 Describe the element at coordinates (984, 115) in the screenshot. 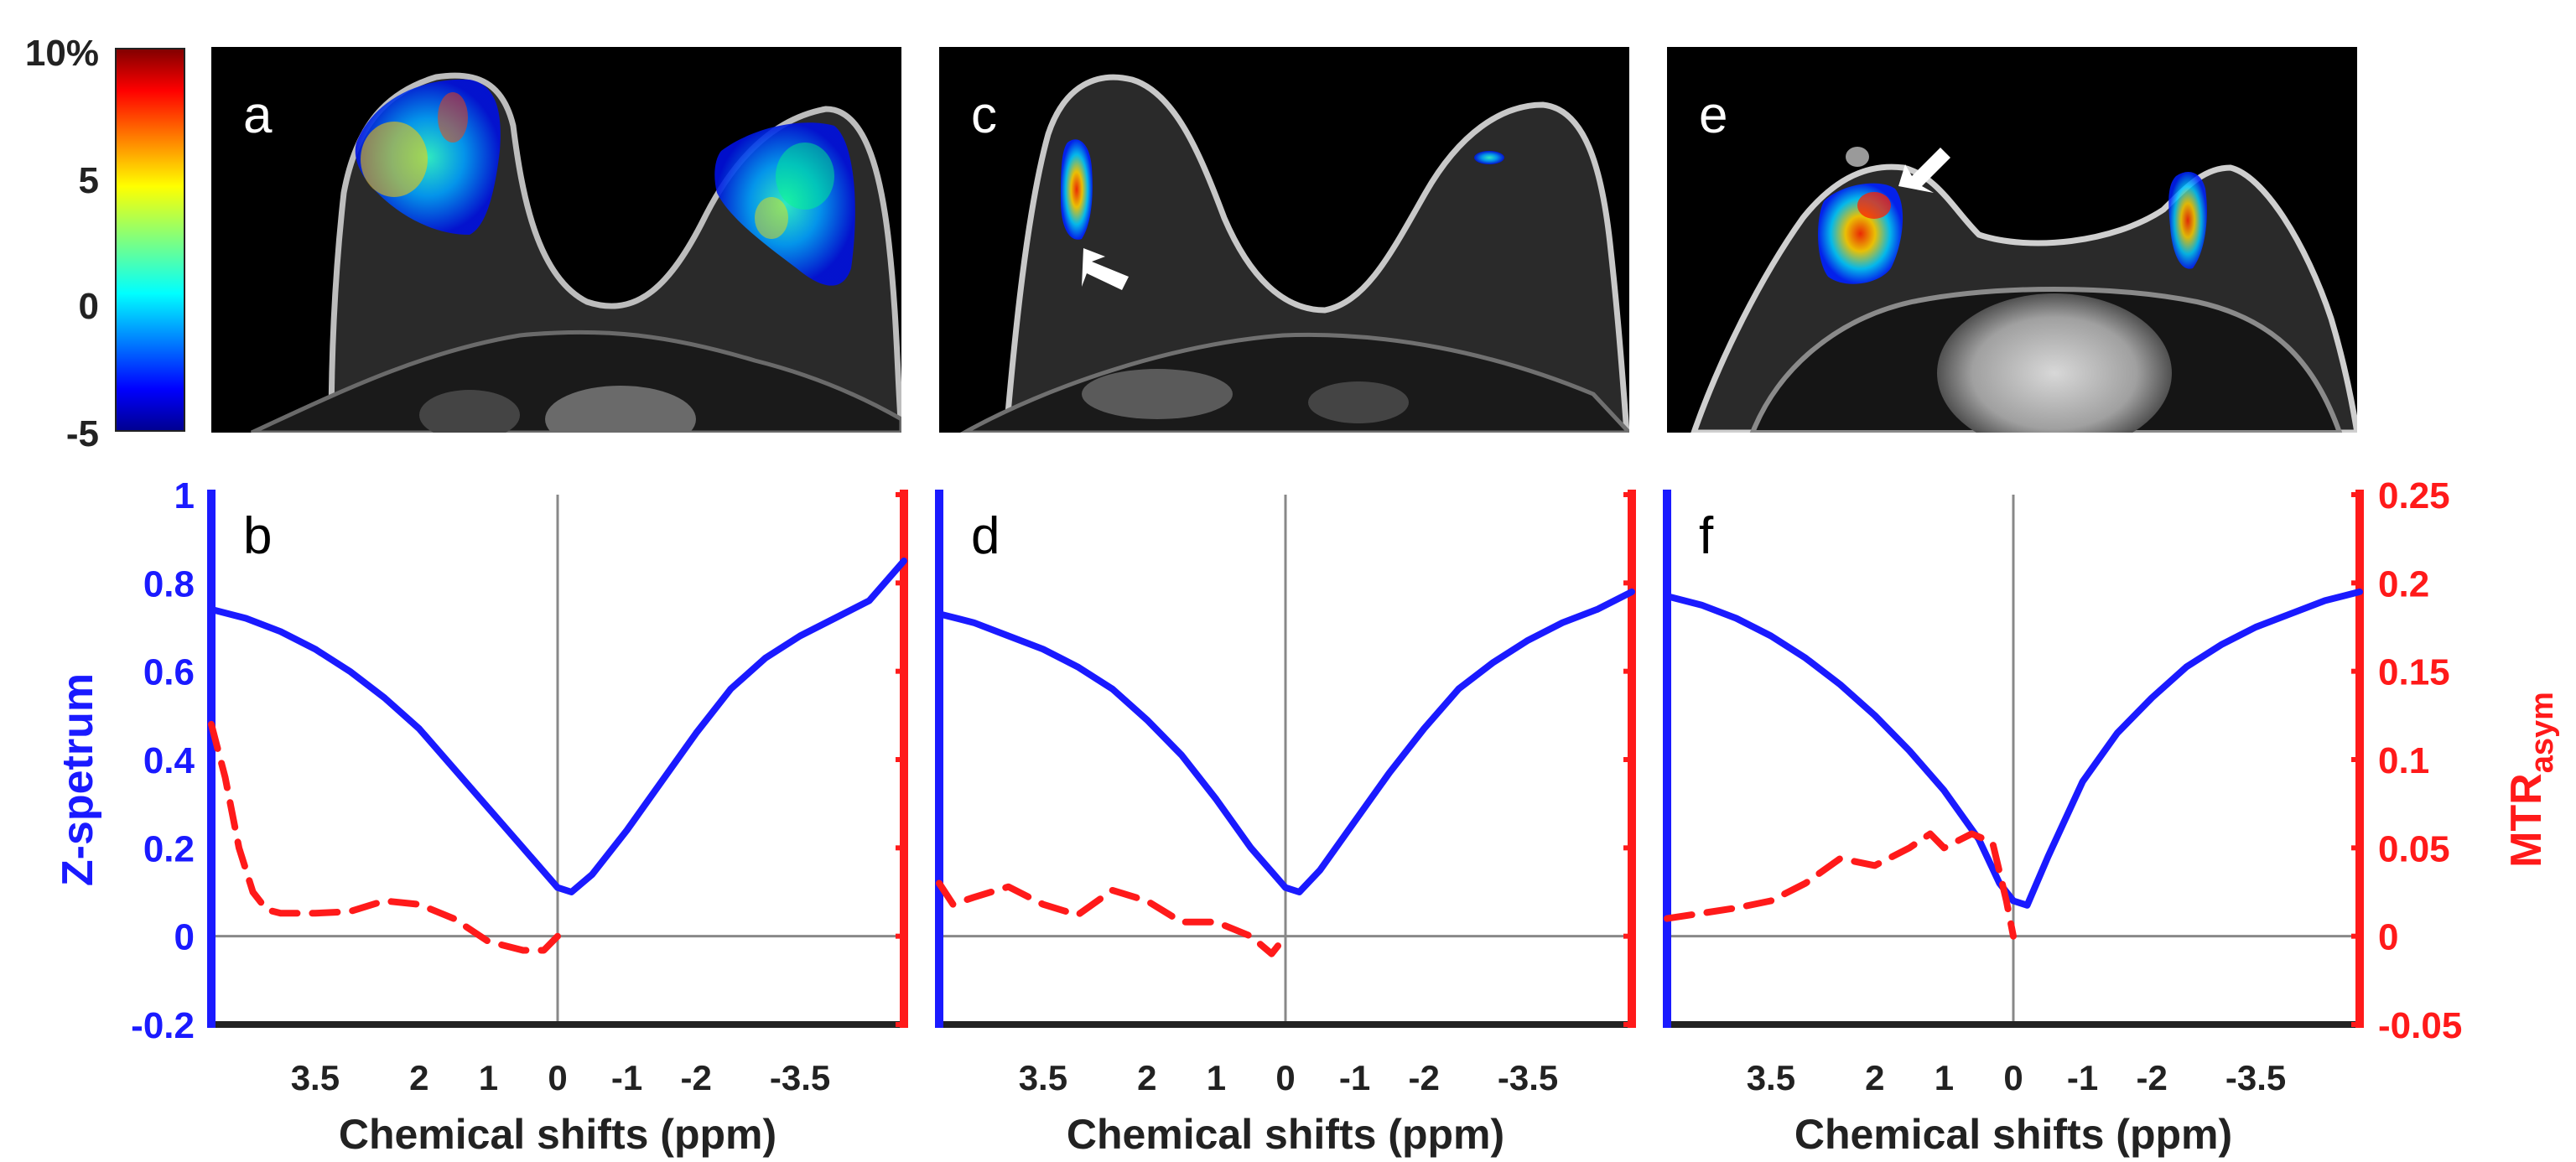

I see `panel-letter-c: c` at that location.